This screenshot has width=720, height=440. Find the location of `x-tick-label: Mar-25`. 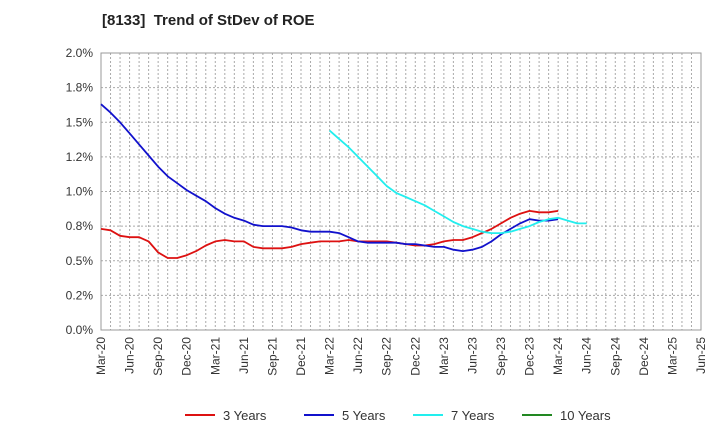

x-tick-label: Mar-25 is located at coordinates (672, 356).